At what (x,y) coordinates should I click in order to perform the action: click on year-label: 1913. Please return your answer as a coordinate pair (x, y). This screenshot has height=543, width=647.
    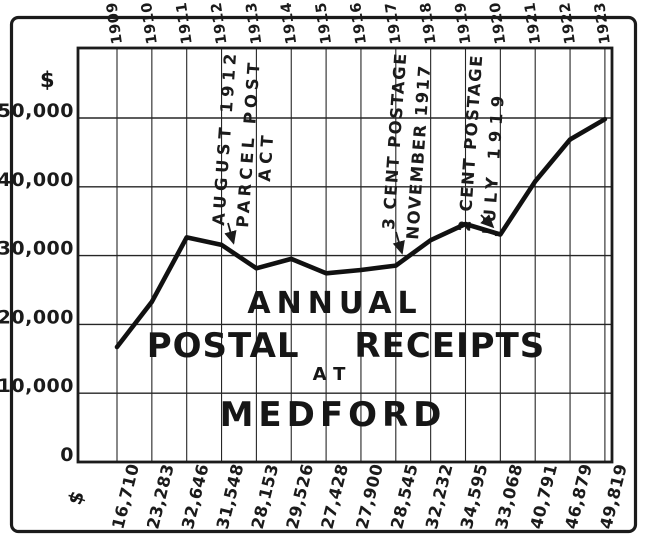
    Looking at the image, I should click on (255, 23).